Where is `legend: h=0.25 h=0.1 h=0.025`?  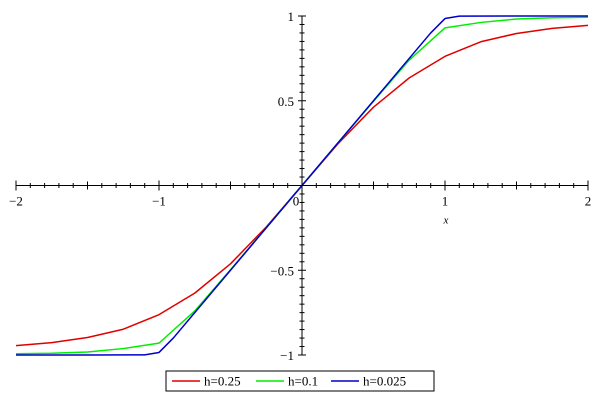
legend: h=0.25 h=0.1 h=0.025 is located at coordinates (300, 381).